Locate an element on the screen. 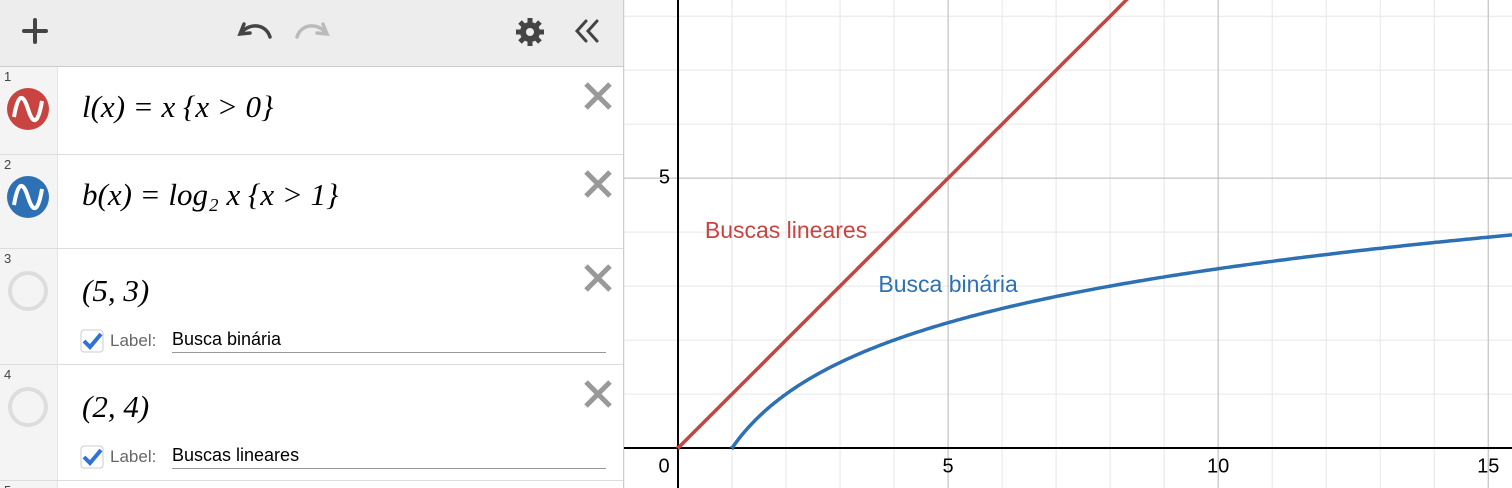 The image size is (1512, 488). toolbar-icons is located at coordinates (310, 32).